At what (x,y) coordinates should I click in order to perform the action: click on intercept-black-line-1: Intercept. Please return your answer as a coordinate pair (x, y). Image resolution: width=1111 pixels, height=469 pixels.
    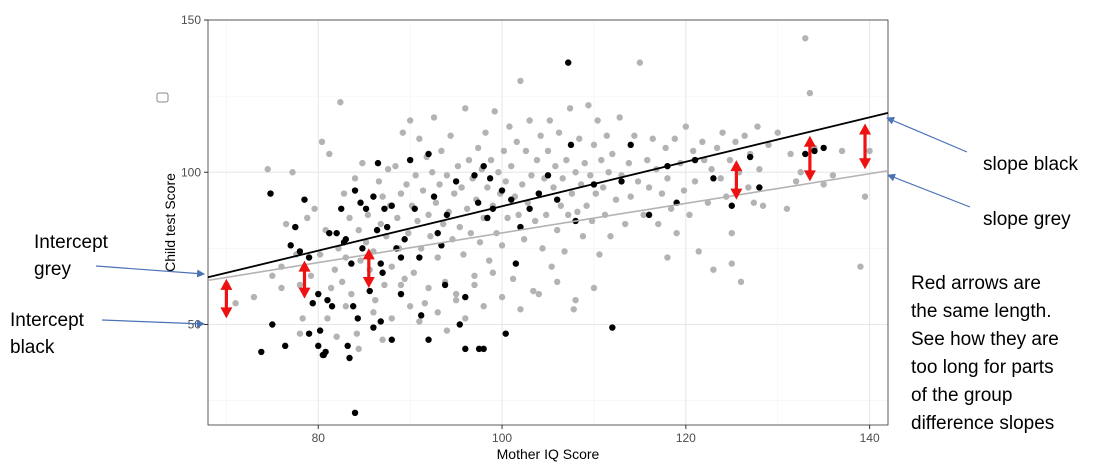
    Looking at the image, I should click on (47, 320).